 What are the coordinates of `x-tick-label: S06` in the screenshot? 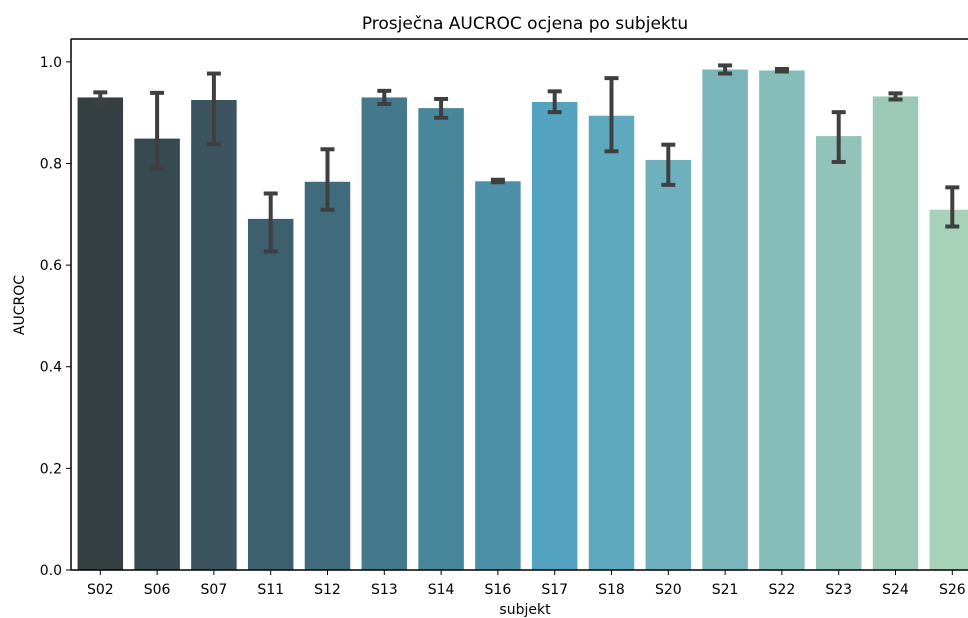 It's located at (157, 590).